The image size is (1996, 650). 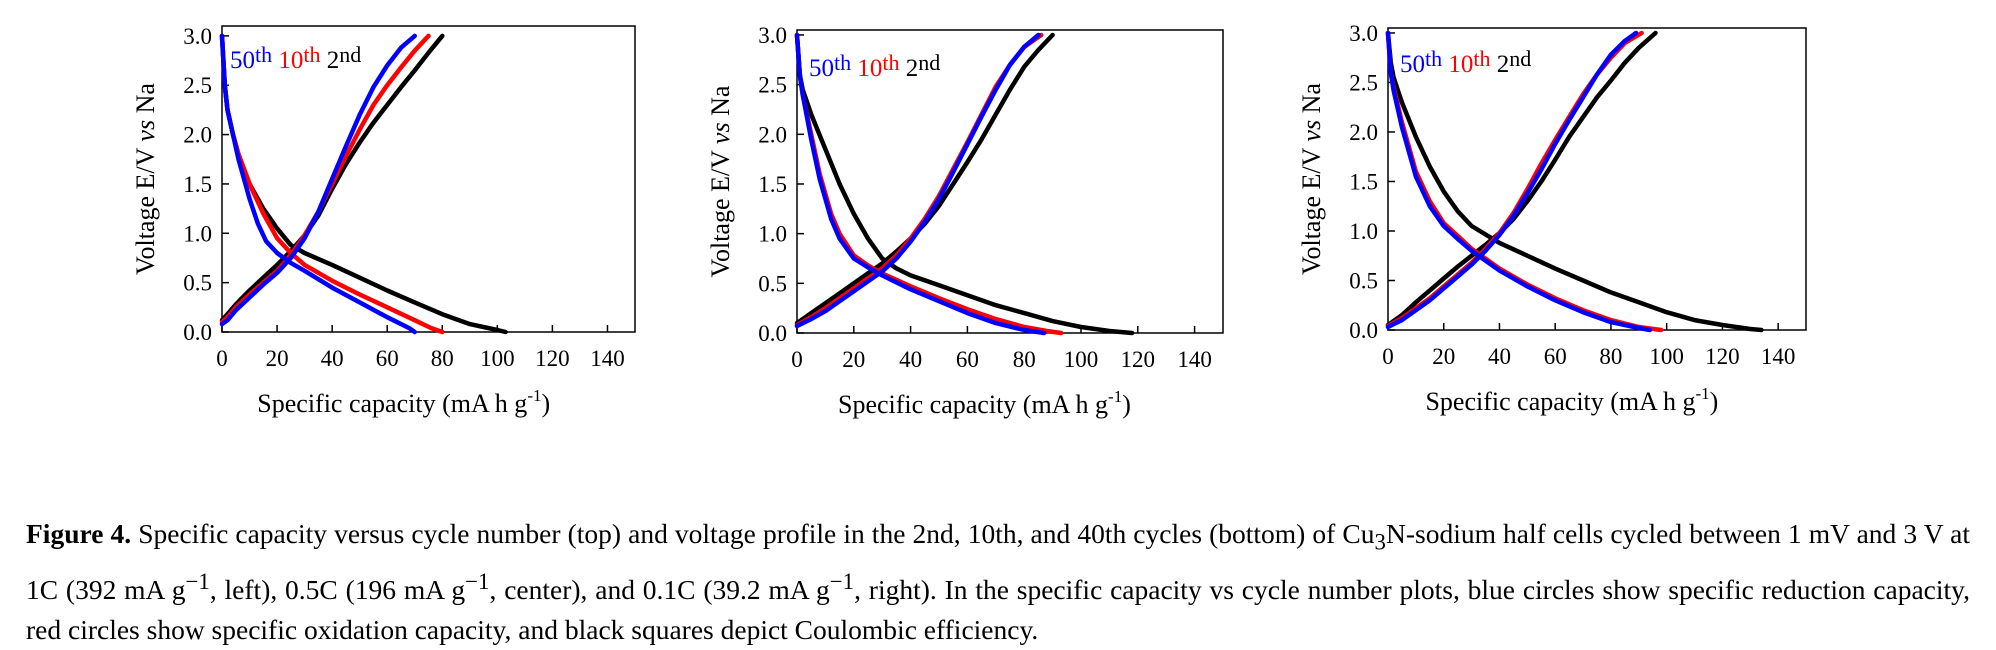 What do you see at coordinates (197, 581) in the screenshot?
I see `caption-sup-1: −1` at bounding box center [197, 581].